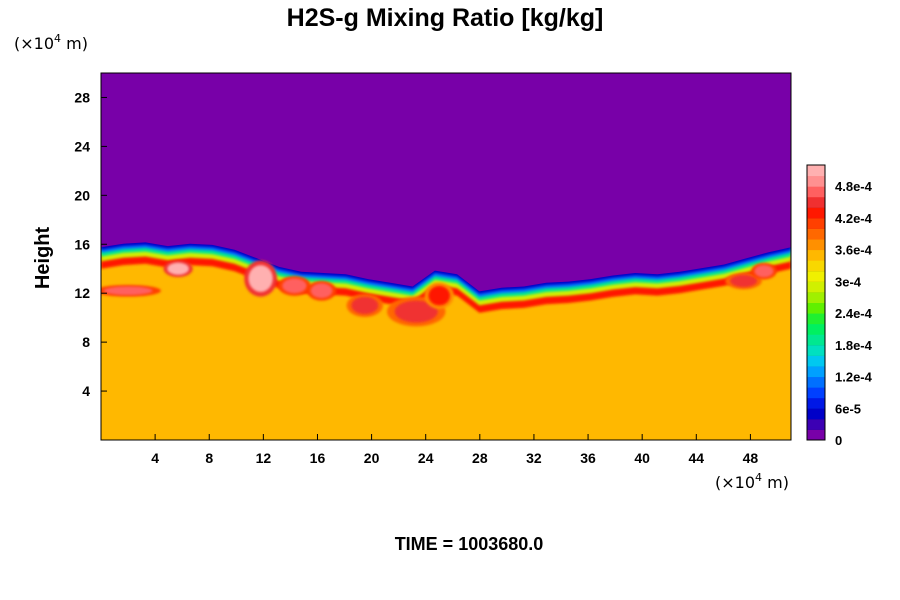  Describe the element at coordinates (51, 42) in the screenshot. I see `y-axis-unit: (×104 m)` at that location.